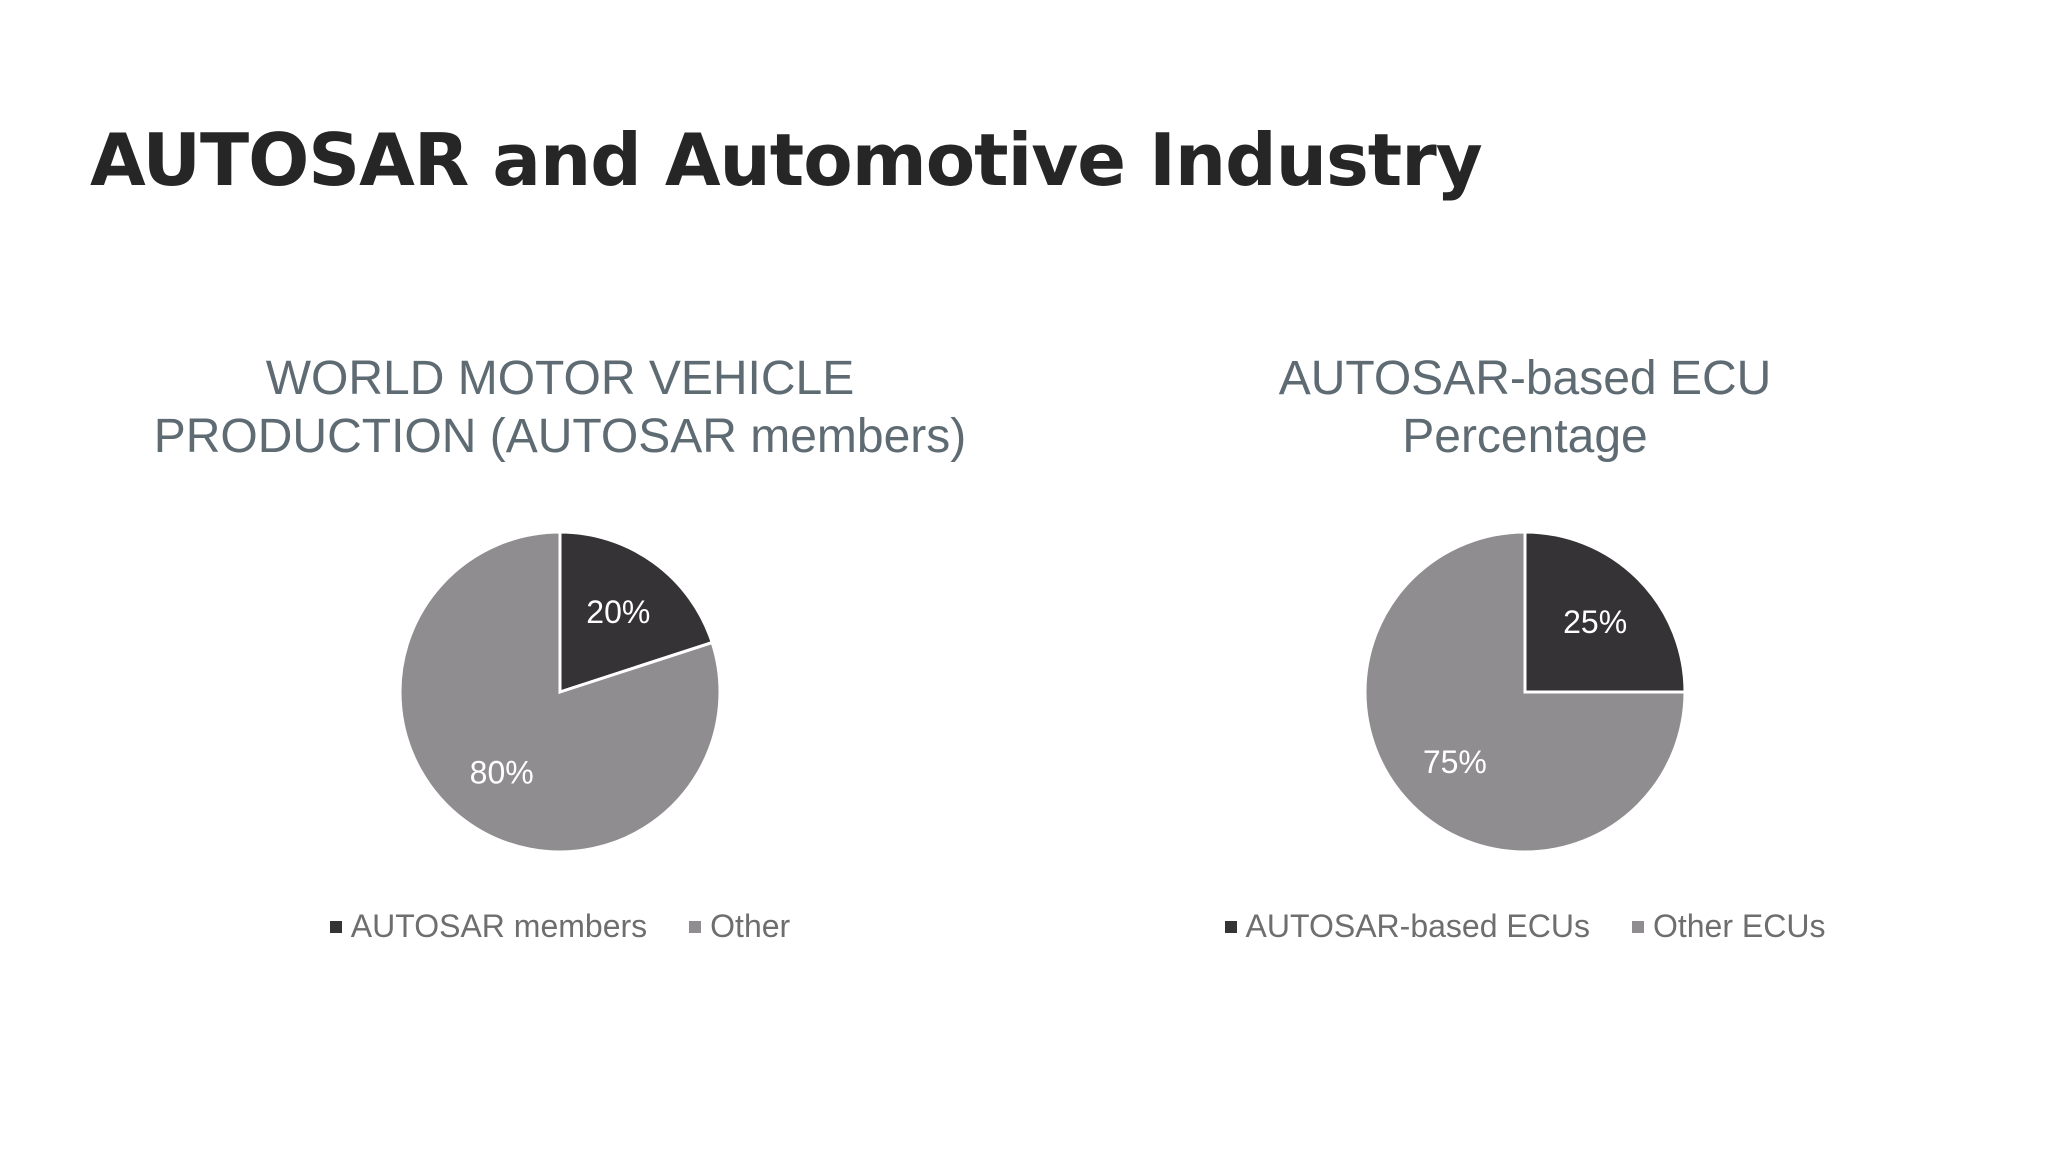 The height and width of the screenshot is (1152, 2048). I want to click on legend-item-autosar-members: AUTOSAR members, so click(488, 926).